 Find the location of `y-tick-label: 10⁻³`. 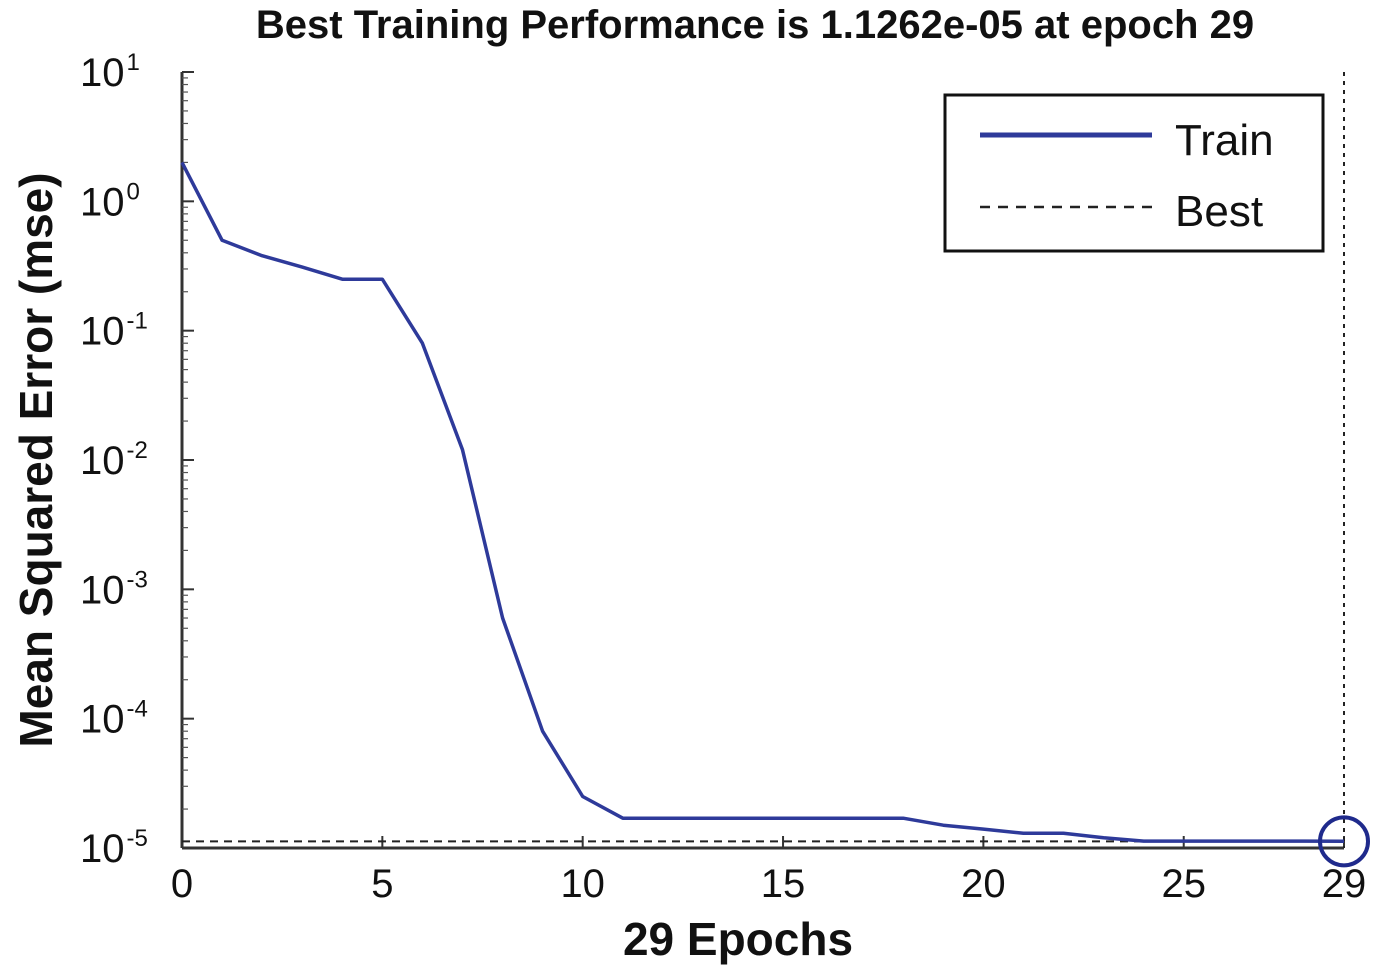

y-tick-label: 10⁻³ is located at coordinates (114, 589).